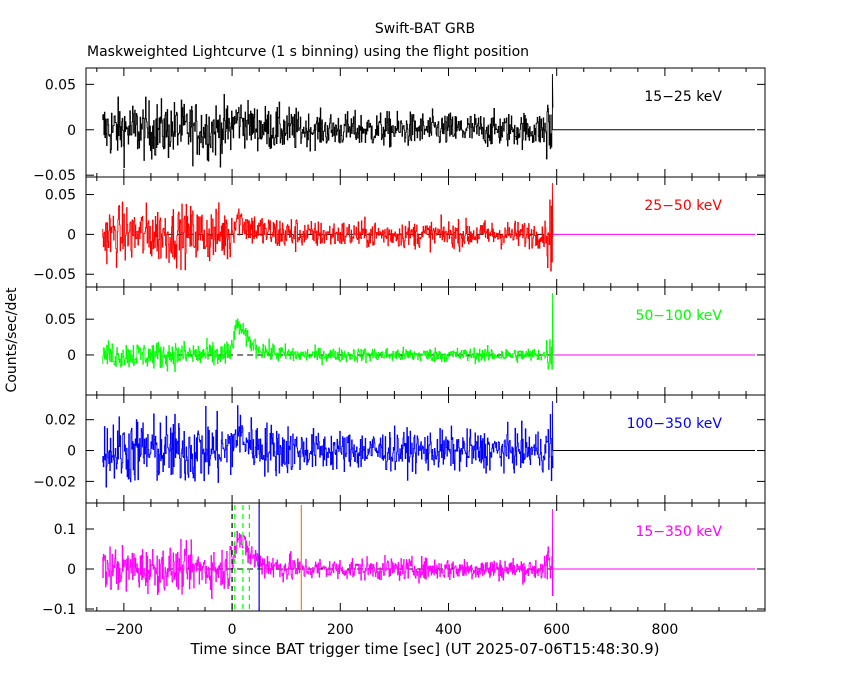  I want to click on x-tick-label: 400, so click(448, 630).